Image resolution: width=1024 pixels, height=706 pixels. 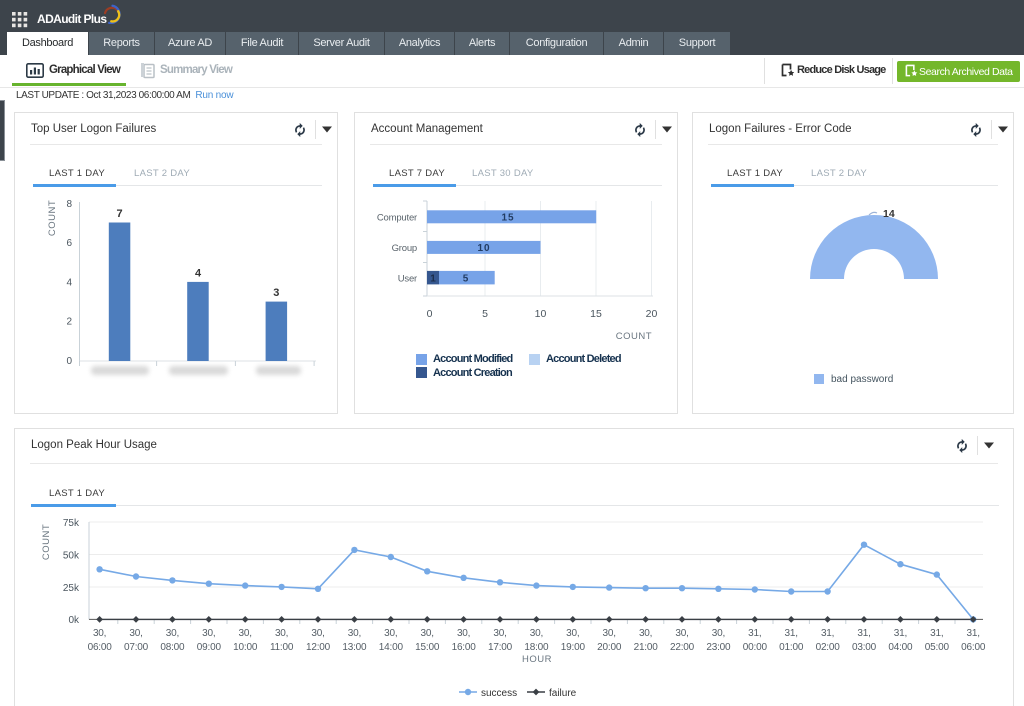 What do you see at coordinates (646, 640) in the screenshot?
I see `svg-text:30,21:00: 30, 21:00` at bounding box center [646, 640].